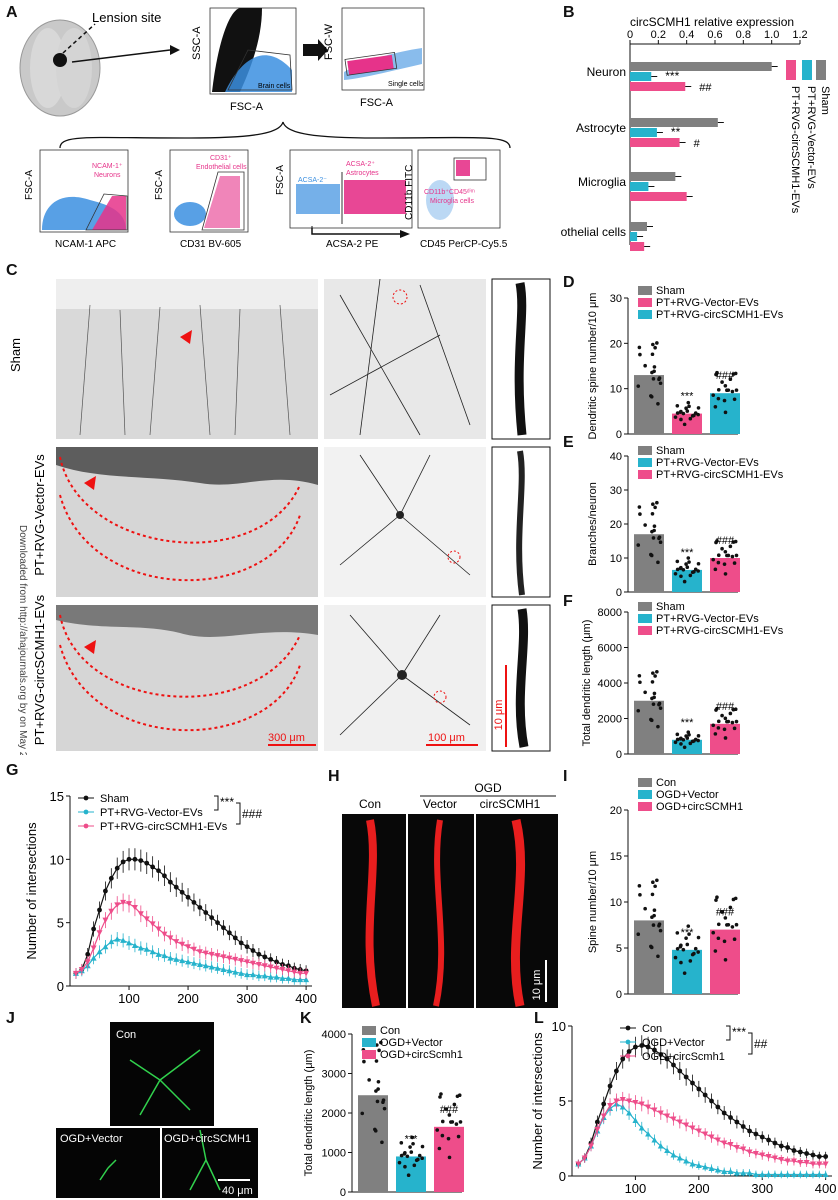 The width and height of the screenshot is (838, 1200). What do you see at coordinates (593, 366) in the screenshot?
I see `y-axis-label: Dendritic spine number/10 μm` at bounding box center [593, 366].